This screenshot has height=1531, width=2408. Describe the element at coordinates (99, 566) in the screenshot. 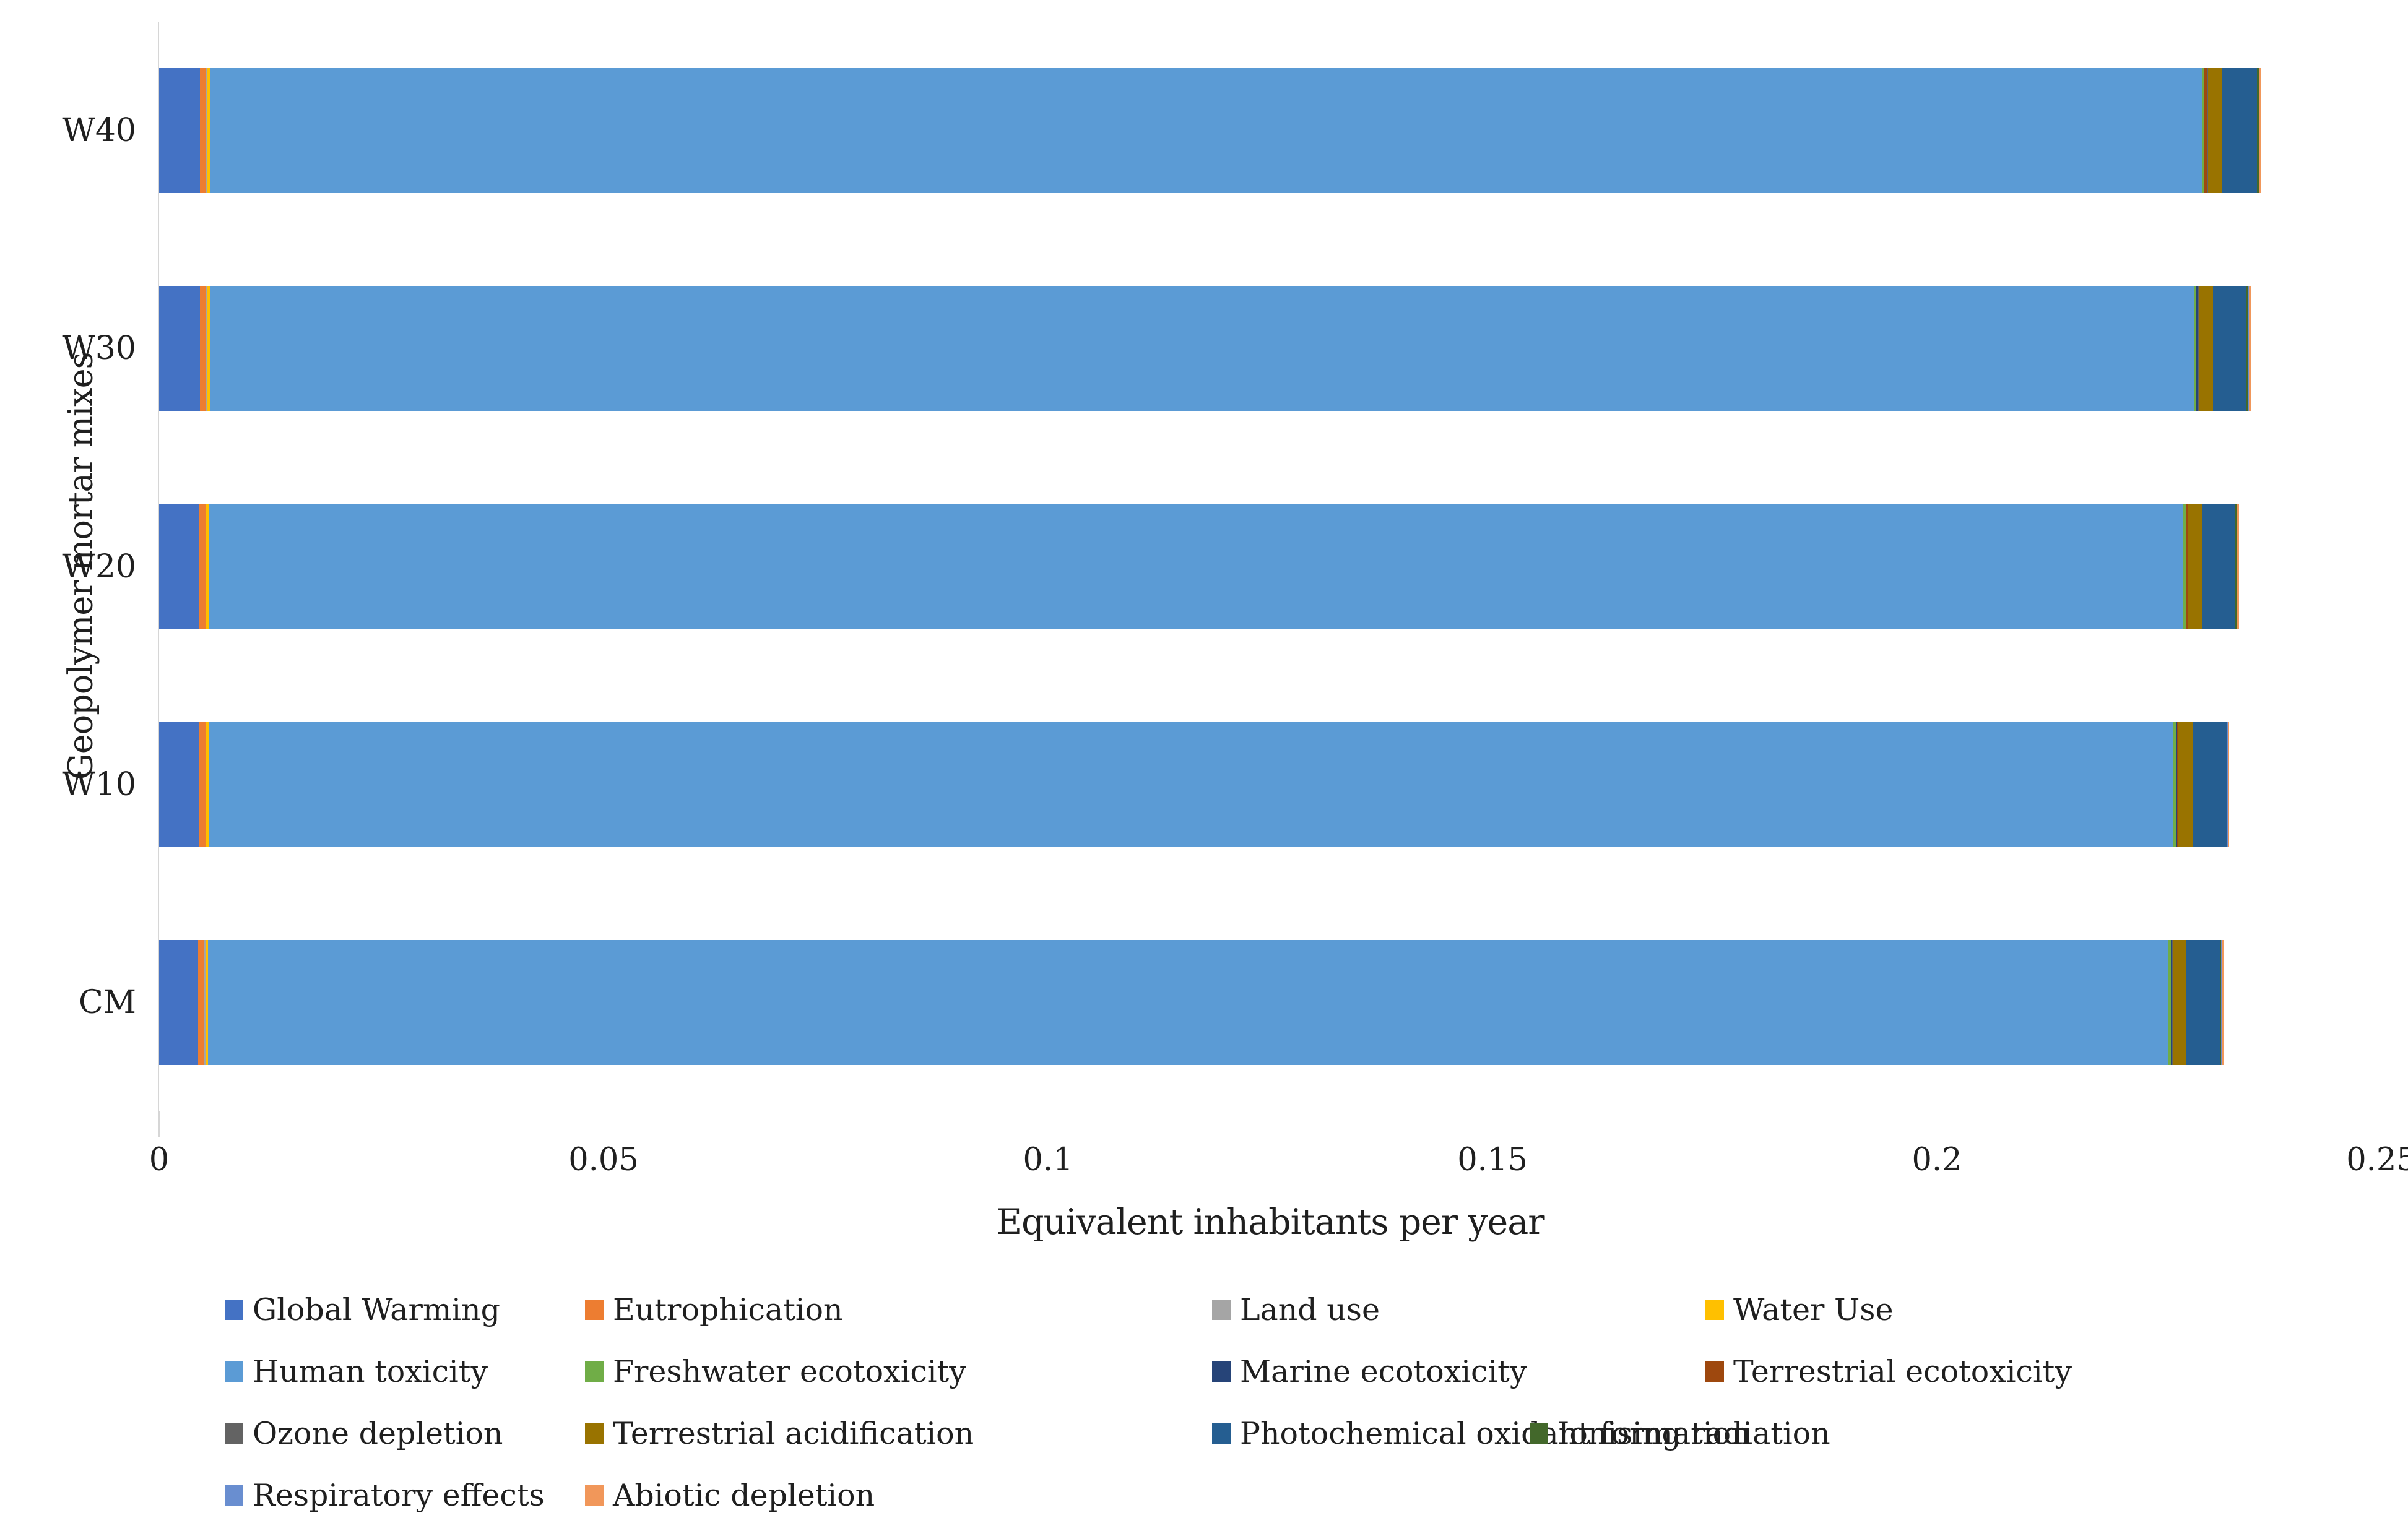

I see `category-label: W20` at that location.